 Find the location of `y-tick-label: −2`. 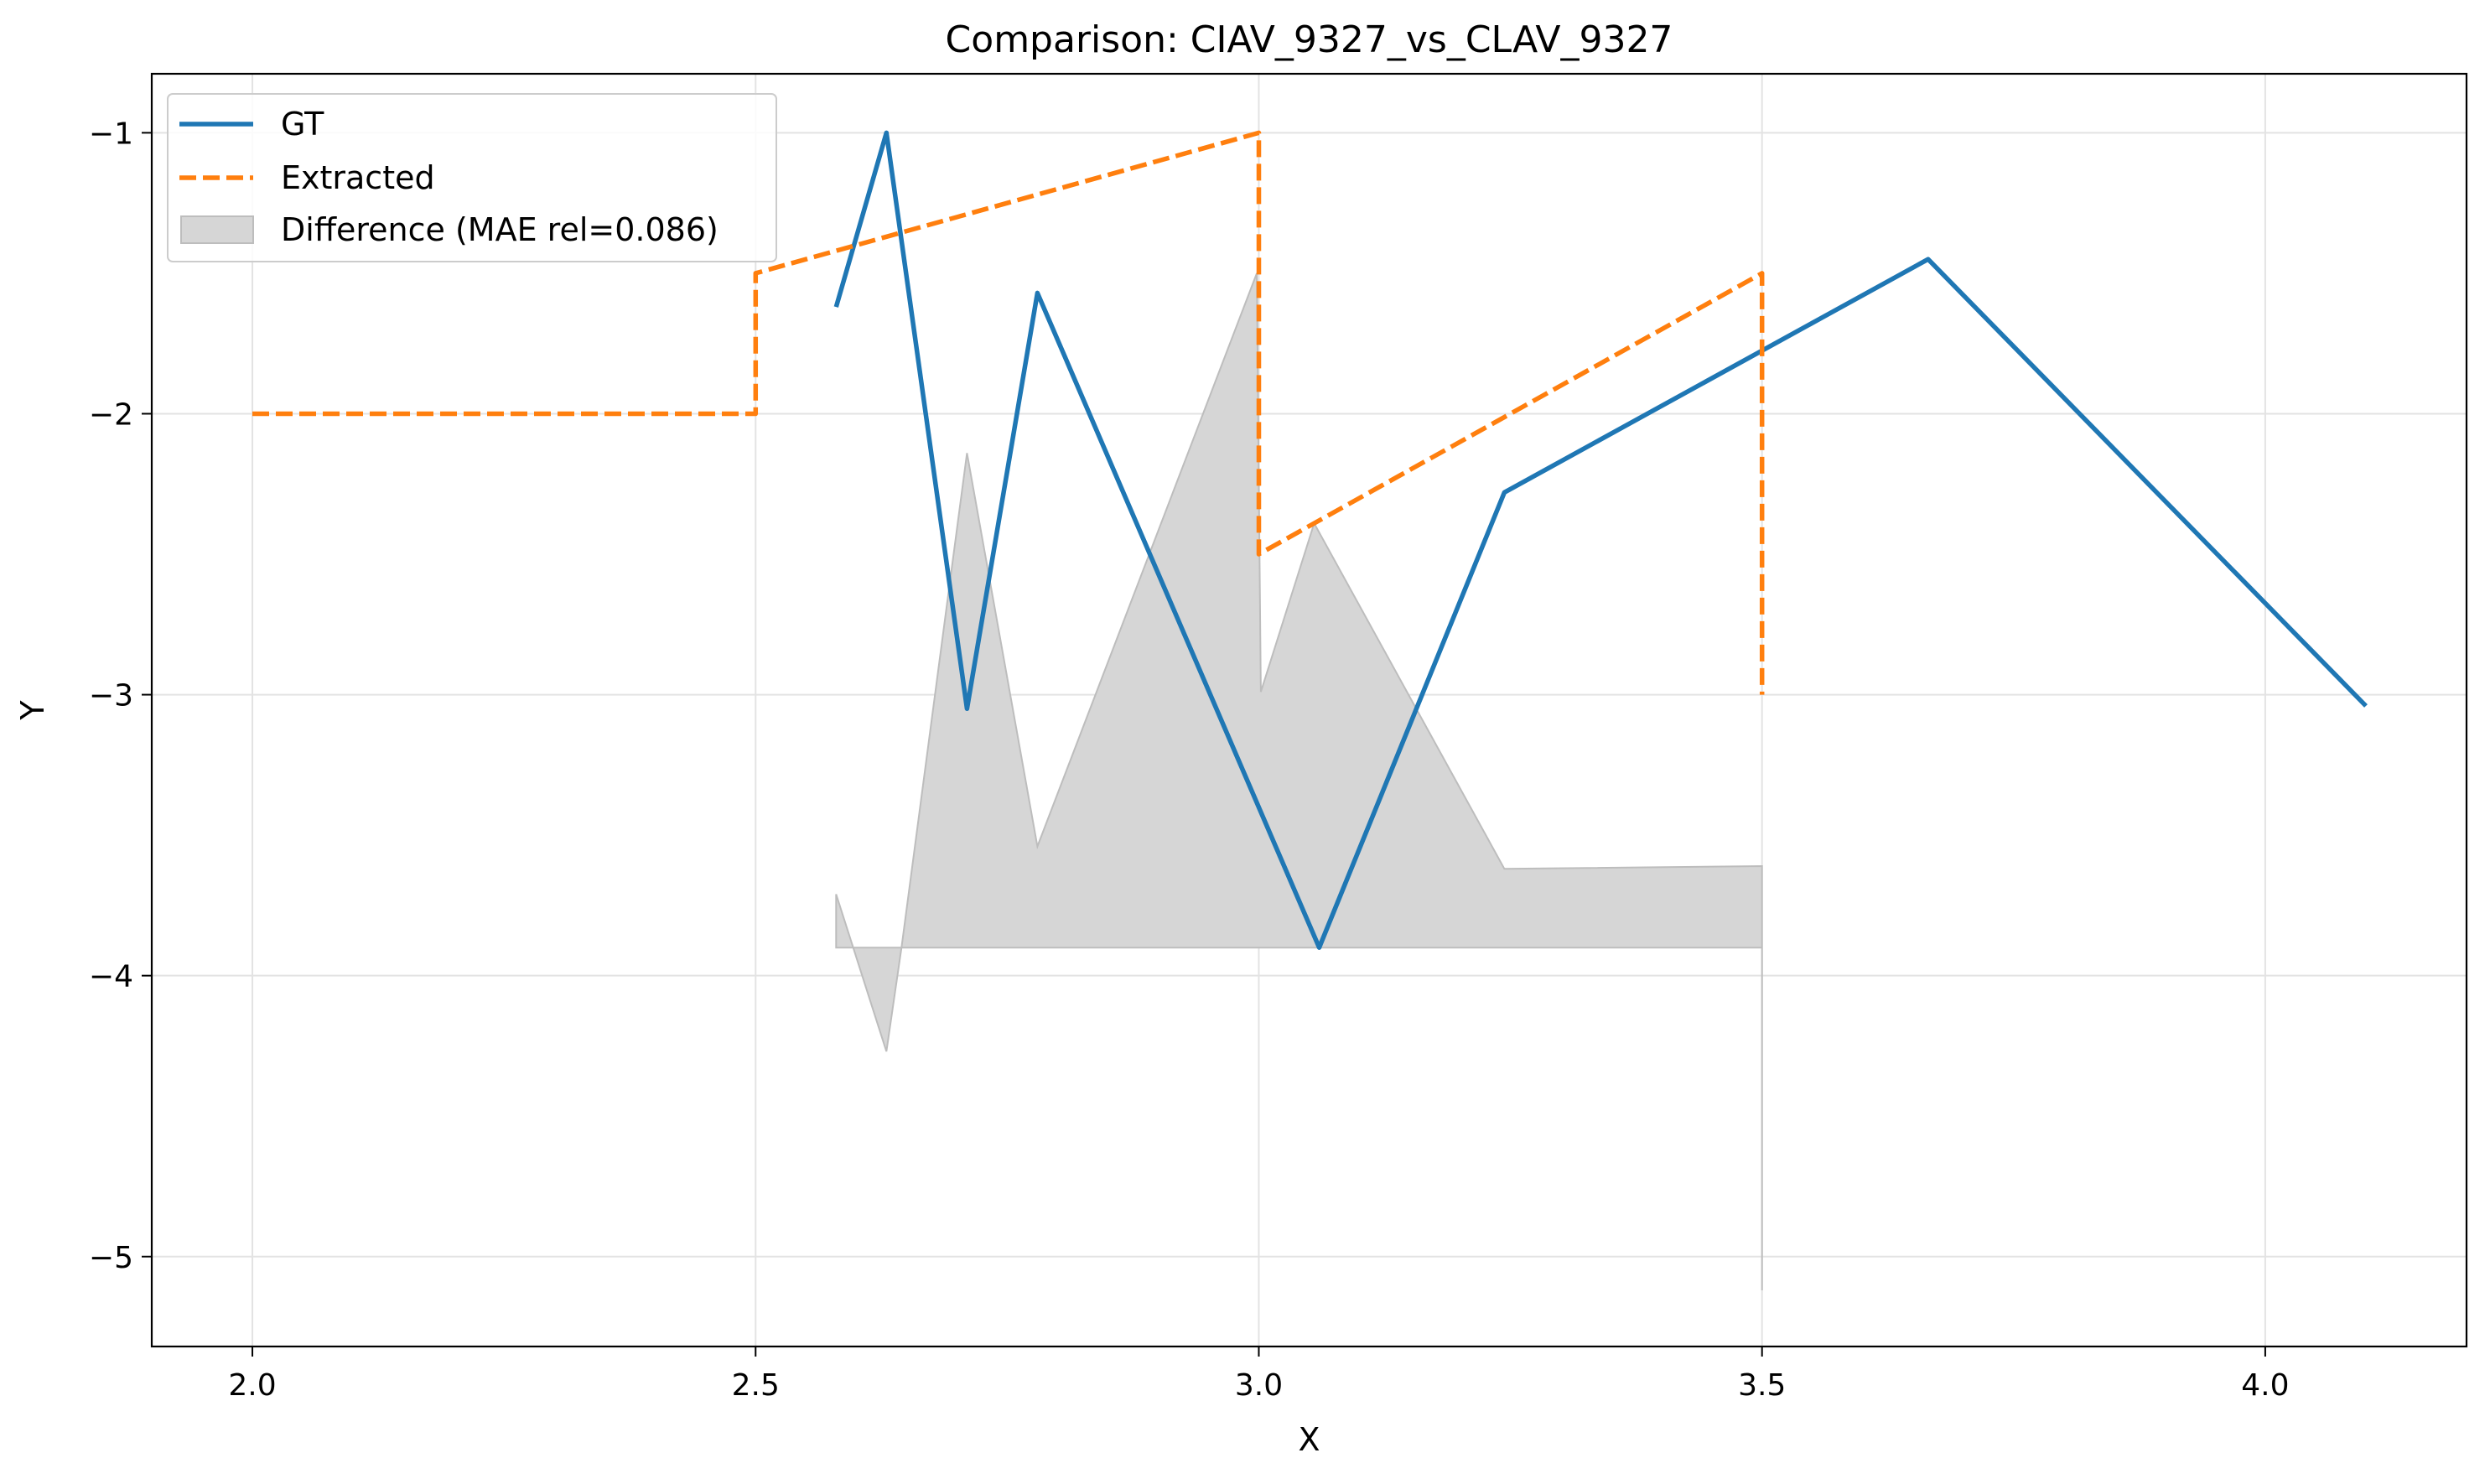

y-tick-label: −2 is located at coordinates (111, 414).